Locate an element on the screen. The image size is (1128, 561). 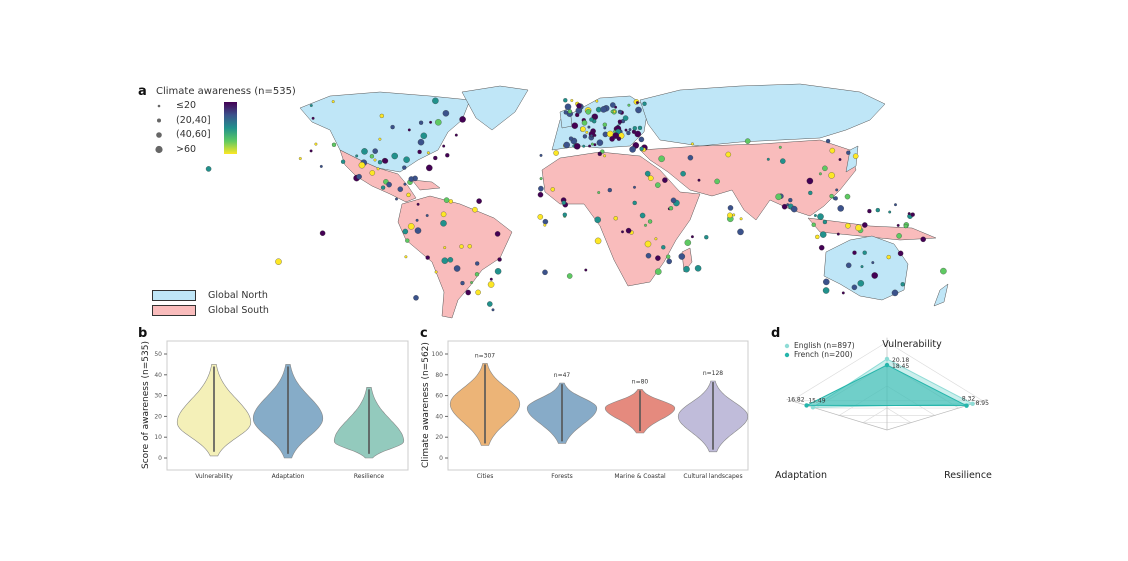
c-n-label: n=80 is located at coordinates (640, 381).